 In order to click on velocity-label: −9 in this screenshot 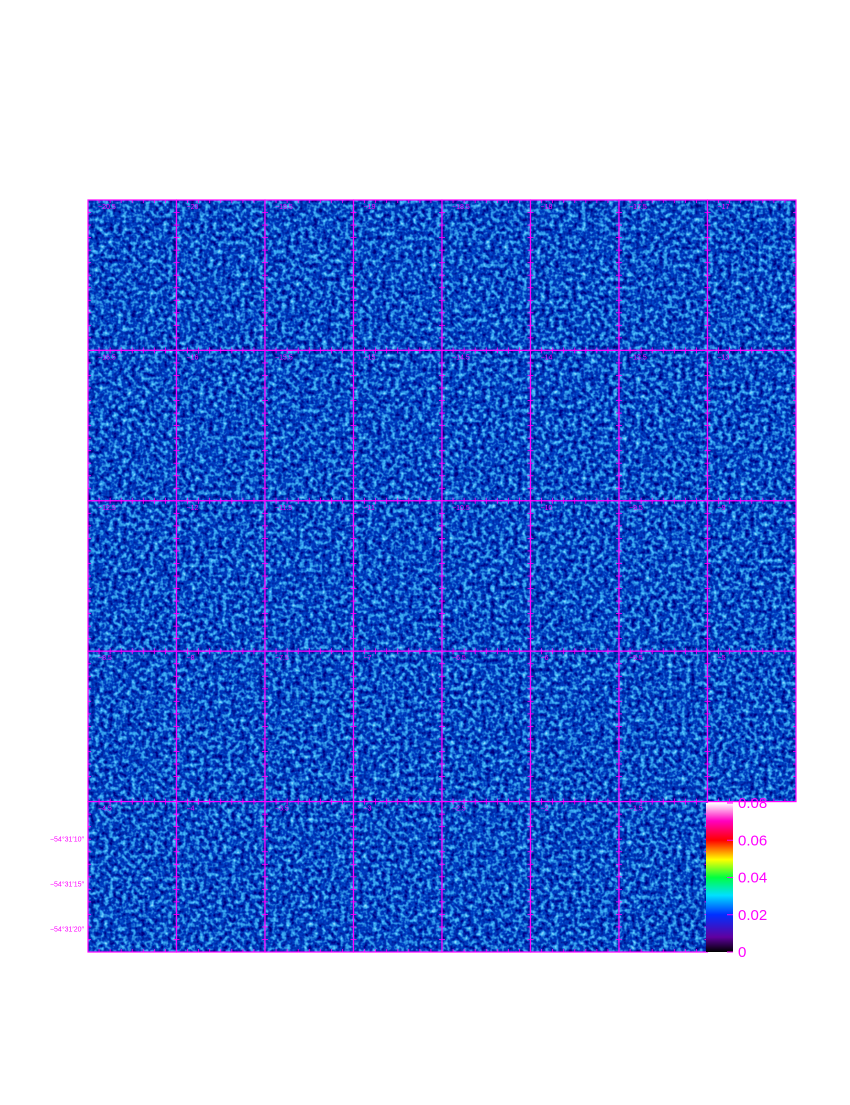, I will do `click(722, 508)`.